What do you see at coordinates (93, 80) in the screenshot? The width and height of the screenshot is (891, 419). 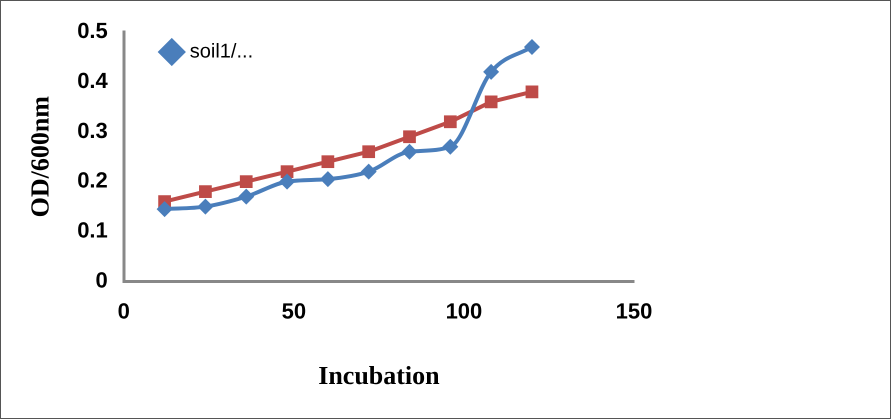 I see `y-tick-label: 0.4` at bounding box center [93, 80].